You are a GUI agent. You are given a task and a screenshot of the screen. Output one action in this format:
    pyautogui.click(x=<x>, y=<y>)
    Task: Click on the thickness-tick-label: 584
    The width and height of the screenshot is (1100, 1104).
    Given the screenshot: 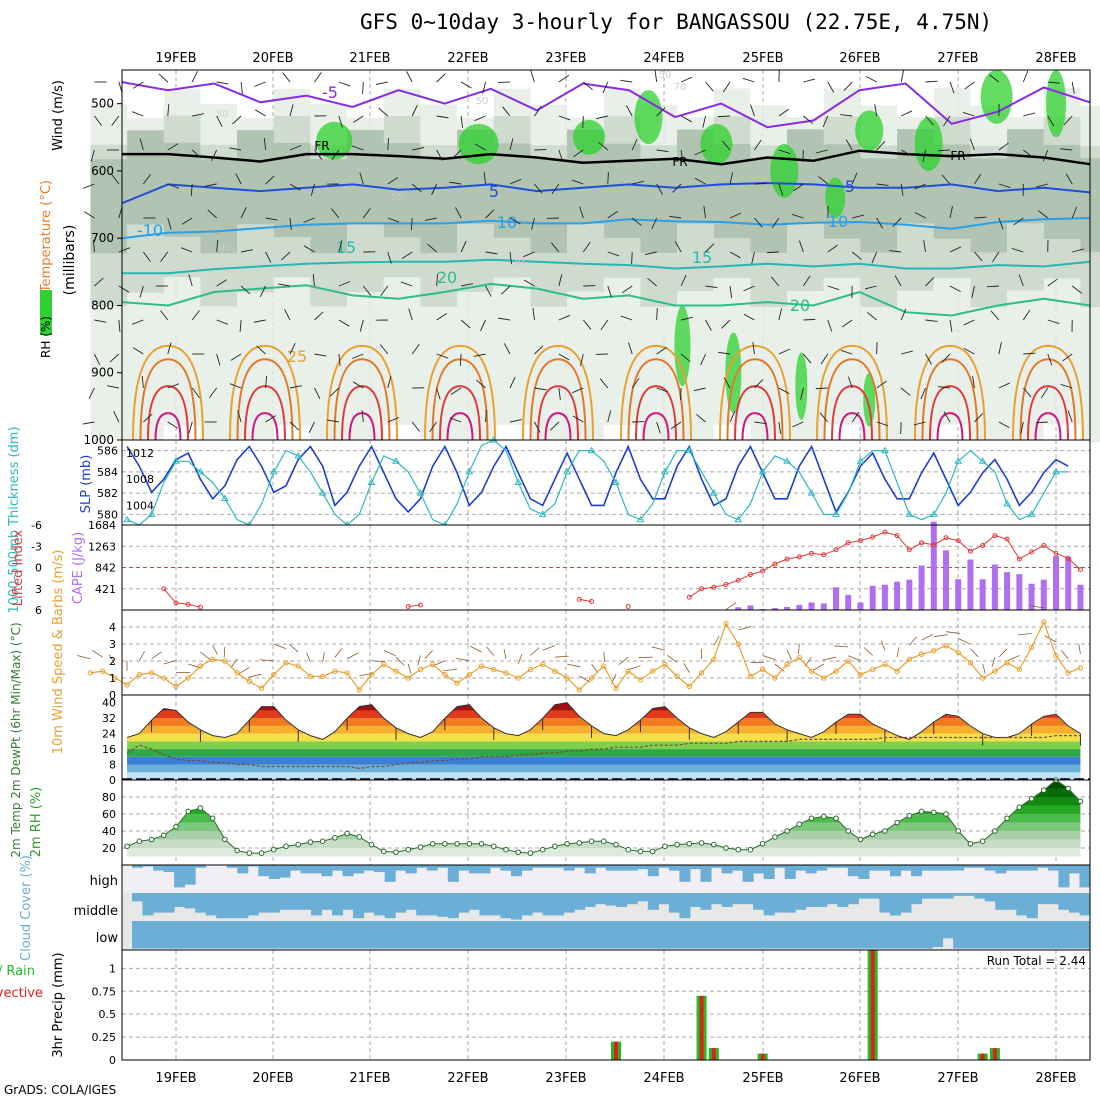 What is the action you would take?
    pyautogui.click(x=107, y=472)
    